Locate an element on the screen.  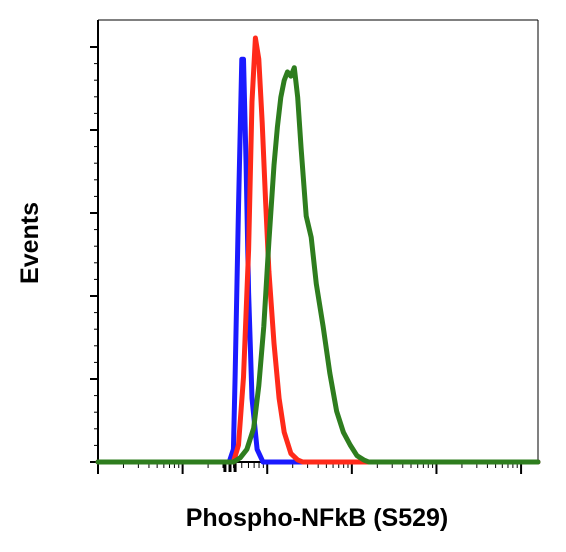
y-axis-label: Events is located at coordinates (30, 243).